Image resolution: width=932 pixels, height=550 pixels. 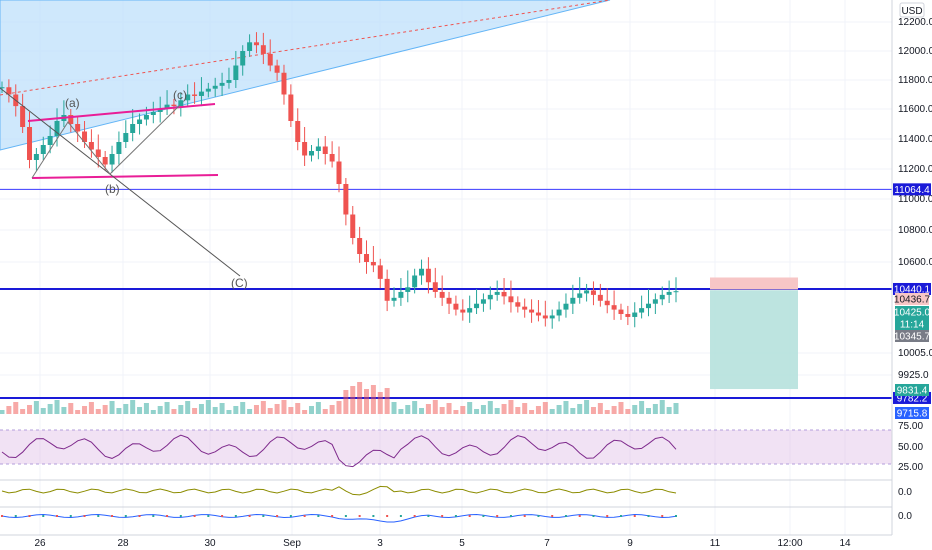 What do you see at coordinates (305, 48) in the screenshot?
I see `dashed-trend-line` at bounding box center [305, 48].